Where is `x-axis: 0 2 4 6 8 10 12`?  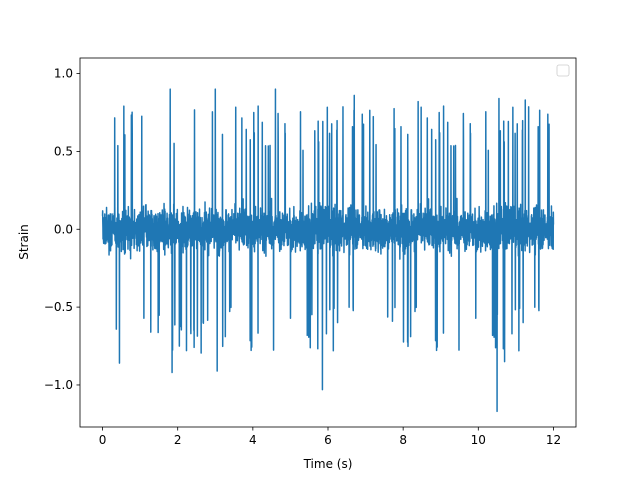
x-axis: 0 2 4 6 8 10 12 is located at coordinates (330, 437).